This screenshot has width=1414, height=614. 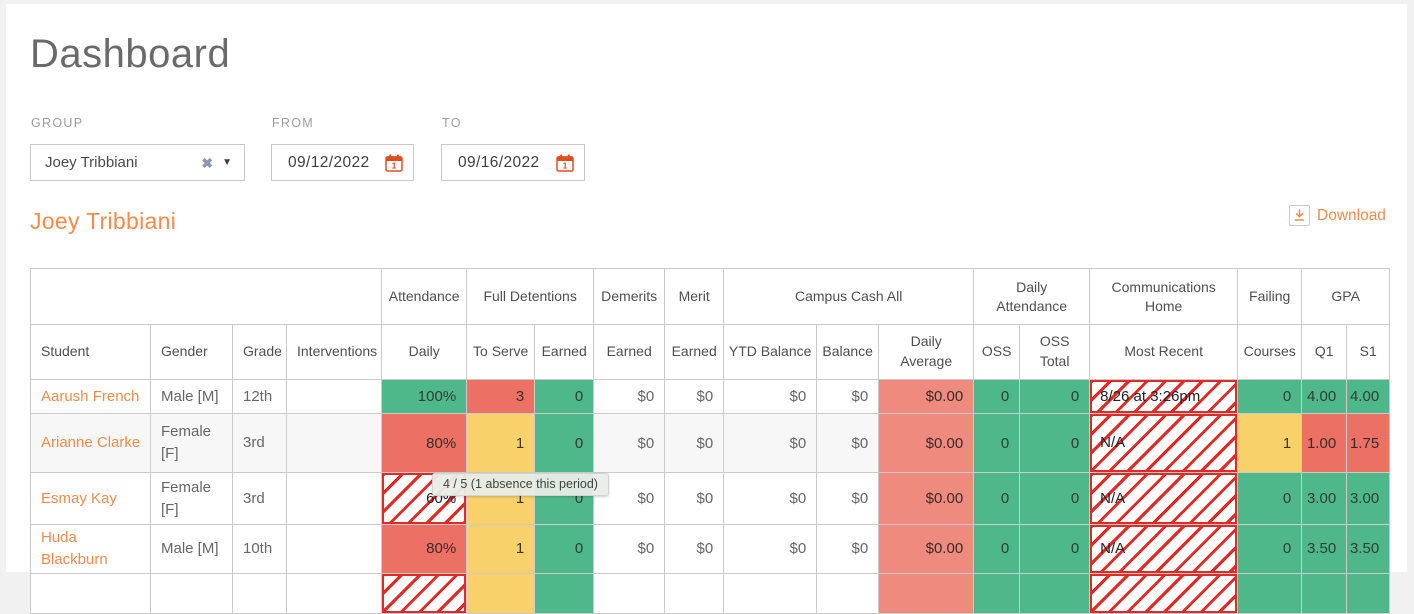 What do you see at coordinates (207, 162) in the screenshot?
I see `clear-icon: ✖` at bounding box center [207, 162].